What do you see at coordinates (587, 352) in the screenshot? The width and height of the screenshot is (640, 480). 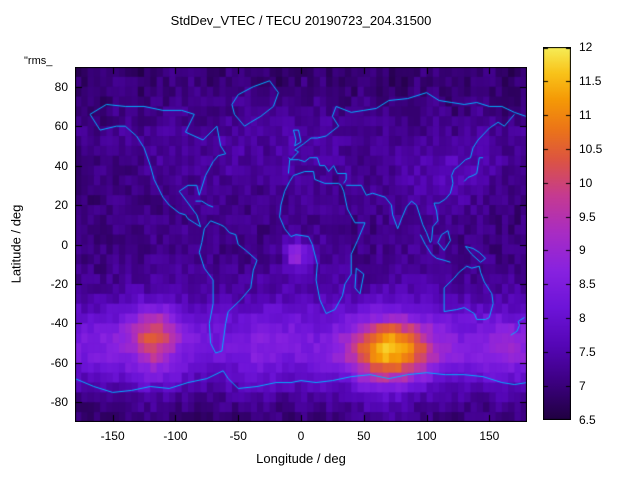 I see `colorbar-tick-label: 7.5` at bounding box center [587, 352].